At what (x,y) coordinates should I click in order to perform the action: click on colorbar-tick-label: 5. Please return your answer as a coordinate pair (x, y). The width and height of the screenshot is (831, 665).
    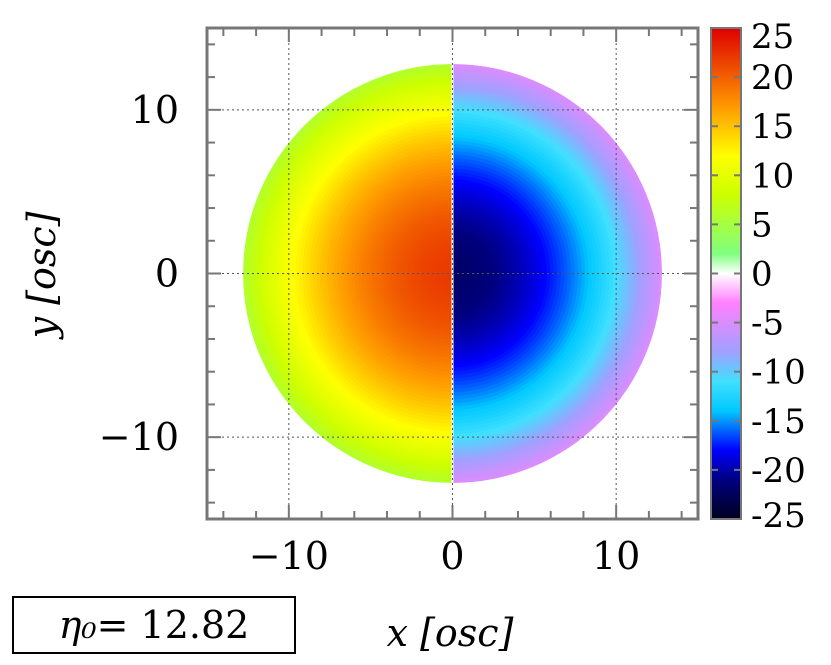
    Looking at the image, I should click on (762, 225).